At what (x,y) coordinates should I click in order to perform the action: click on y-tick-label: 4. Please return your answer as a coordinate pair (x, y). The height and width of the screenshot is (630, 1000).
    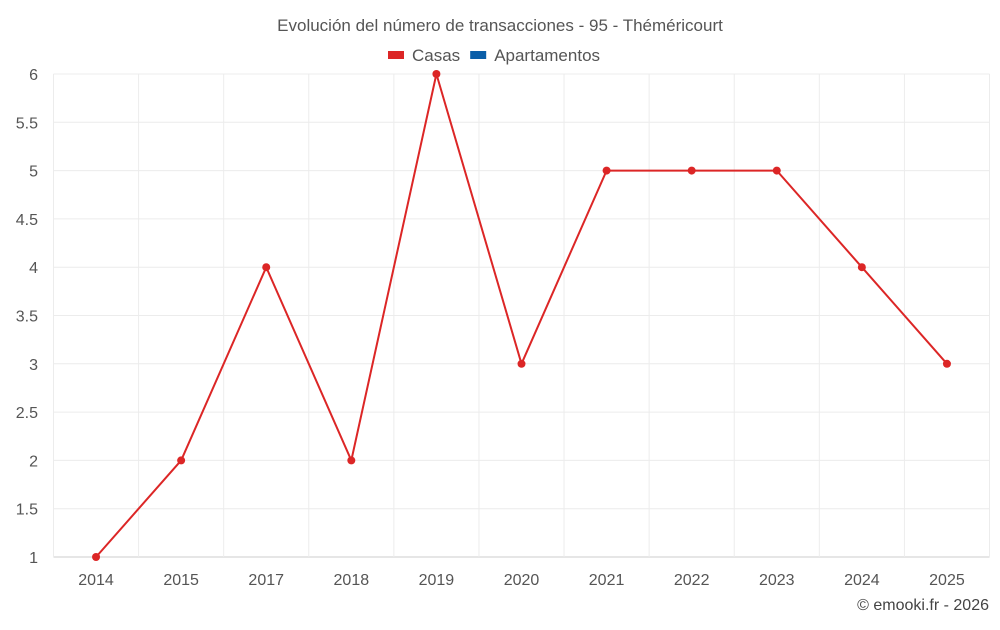
    Looking at the image, I should click on (33, 268).